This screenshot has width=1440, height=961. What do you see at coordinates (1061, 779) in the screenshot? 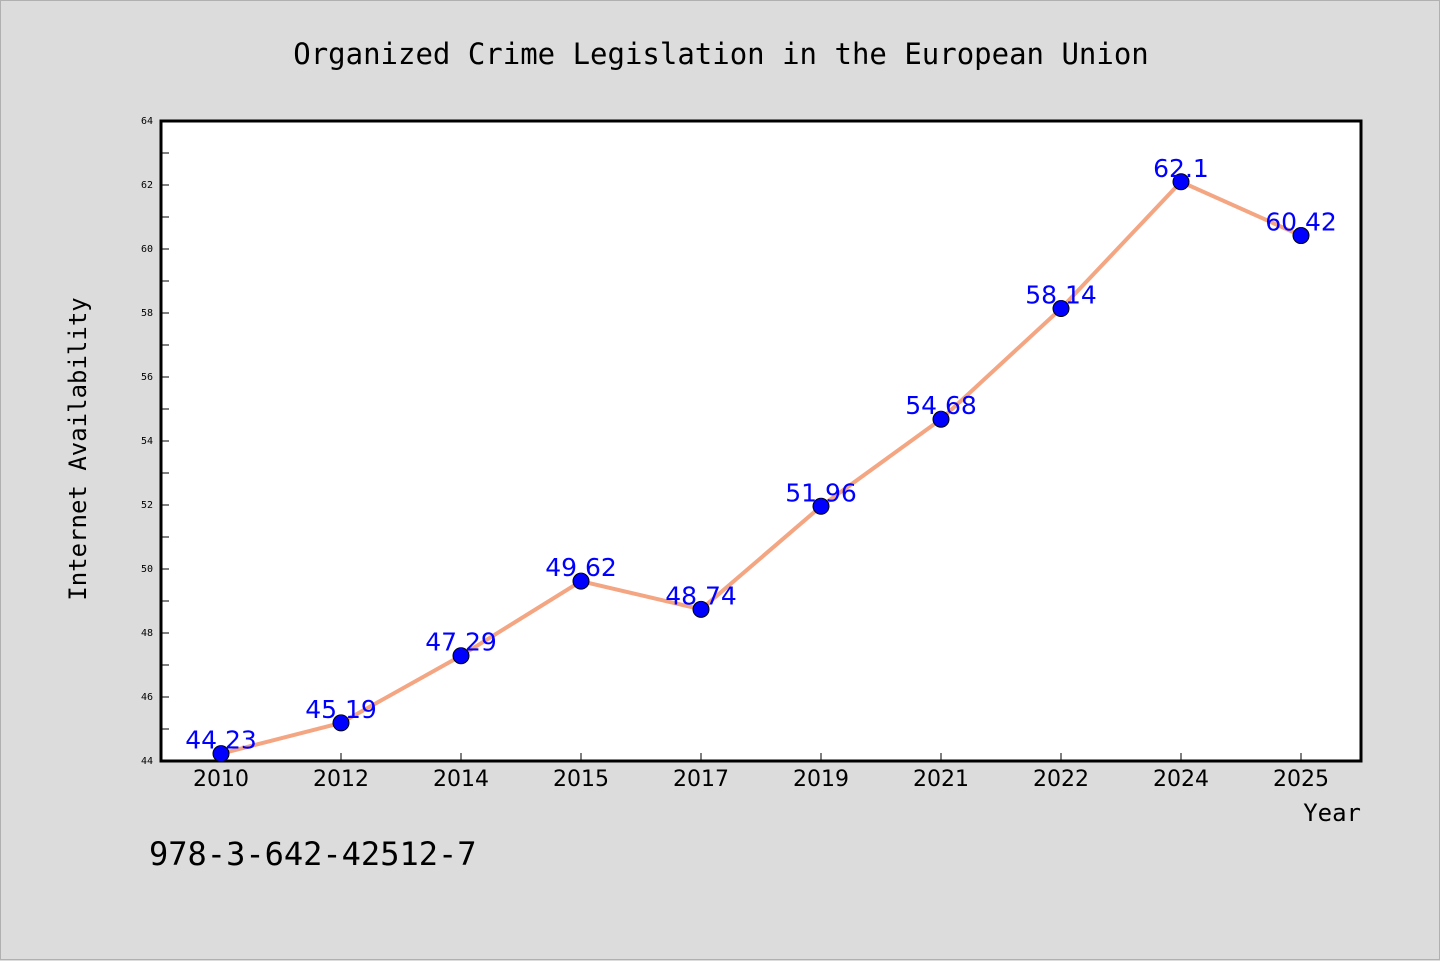
I see `x-tick-label: 2022` at bounding box center [1061, 779].